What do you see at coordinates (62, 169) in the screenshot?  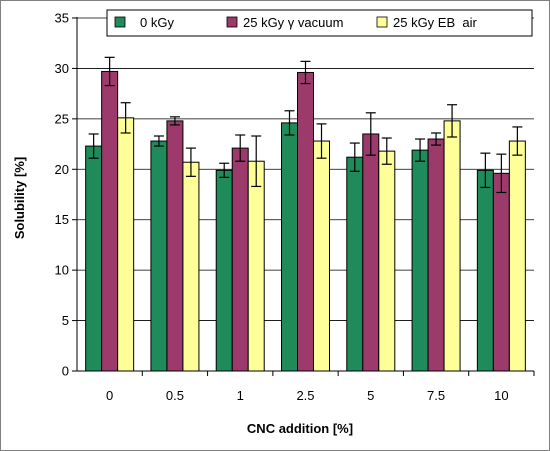 I see `y-tick-label: 20` at bounding box center [62, 169].